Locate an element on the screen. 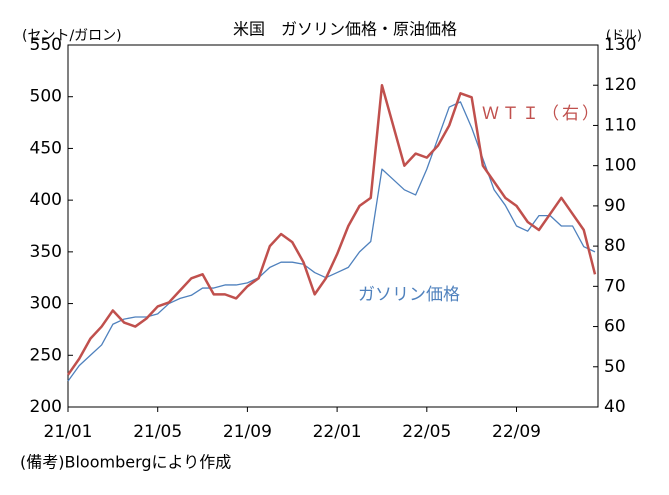 This screenshot has height=495, width=669. y-tick-label: 500 is located at coordinates (46, 97).